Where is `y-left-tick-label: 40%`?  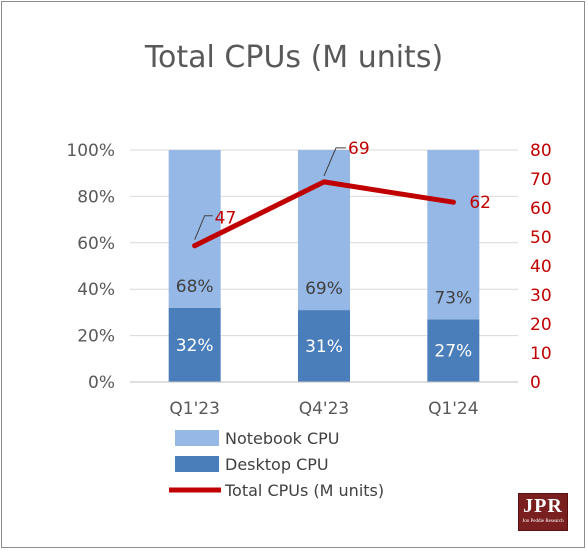
y-left-tick-label: 40% is located at coordinates (96, 290).